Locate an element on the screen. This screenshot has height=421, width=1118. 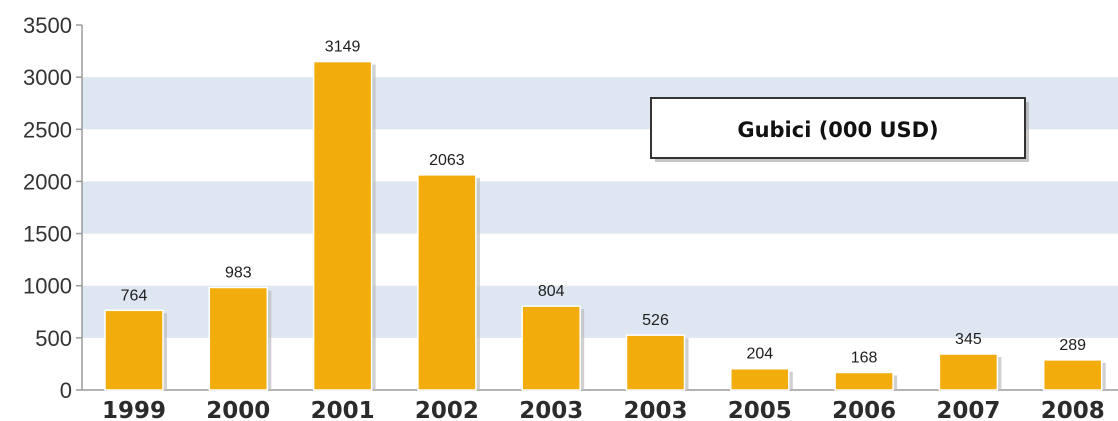
x-tick-label: 2006 is located at coordinates (864, 409).